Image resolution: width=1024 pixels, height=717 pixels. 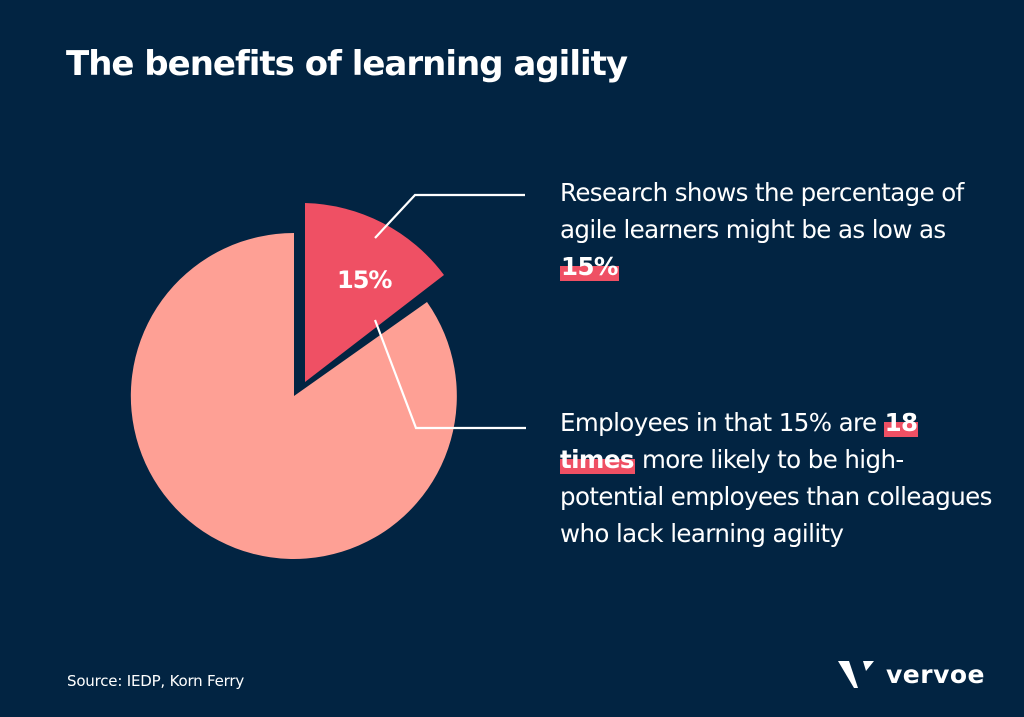 I want to click on highlight-15-percent: 15%, so click(x=589, y=266).